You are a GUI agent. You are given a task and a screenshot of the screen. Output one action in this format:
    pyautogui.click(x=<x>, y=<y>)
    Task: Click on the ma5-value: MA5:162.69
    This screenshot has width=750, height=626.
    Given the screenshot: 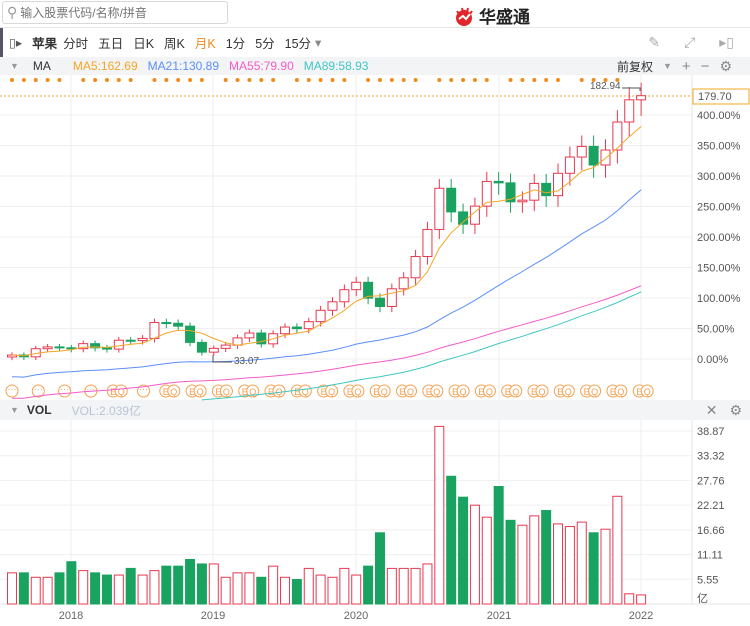 What is the action you would take?
    pyautogui.click(x=105, y=66)
    